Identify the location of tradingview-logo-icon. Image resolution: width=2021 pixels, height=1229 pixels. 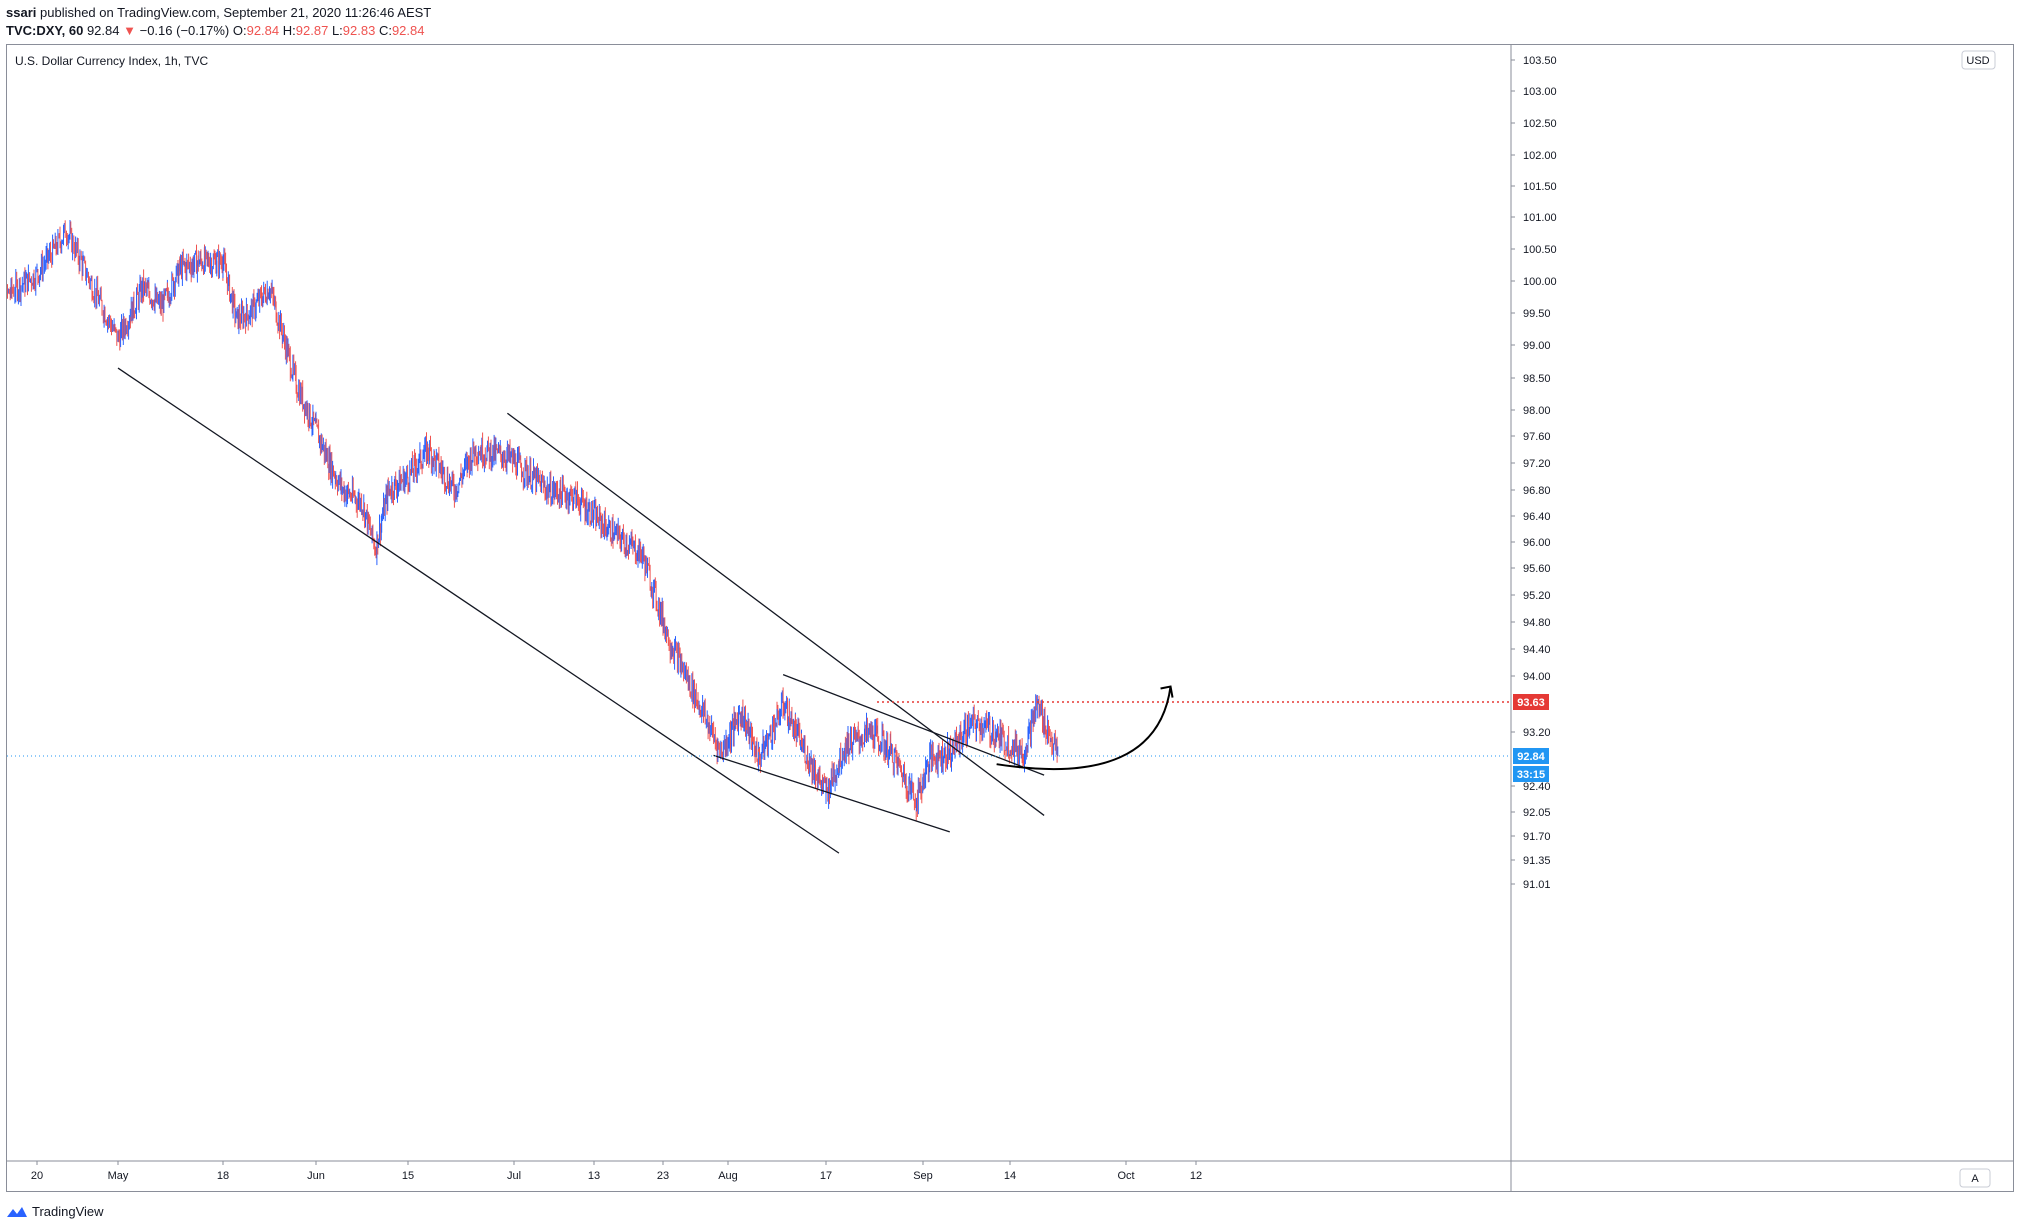
(17, 1211).